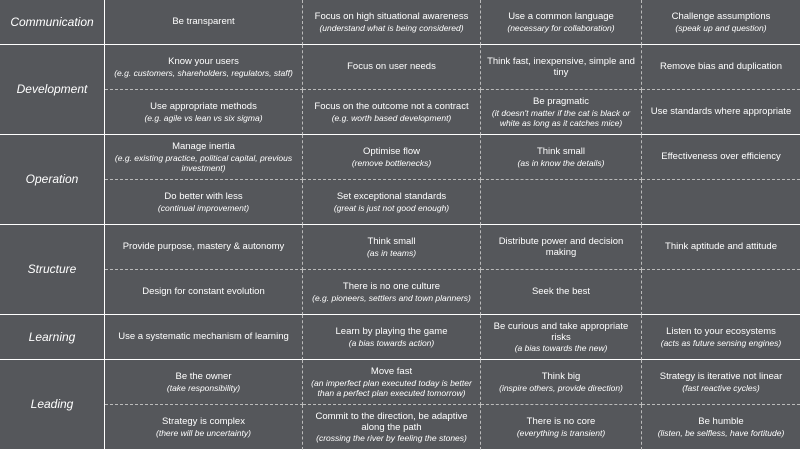  I want to click on cell-title: Focus on user needs, so click(391, 67).